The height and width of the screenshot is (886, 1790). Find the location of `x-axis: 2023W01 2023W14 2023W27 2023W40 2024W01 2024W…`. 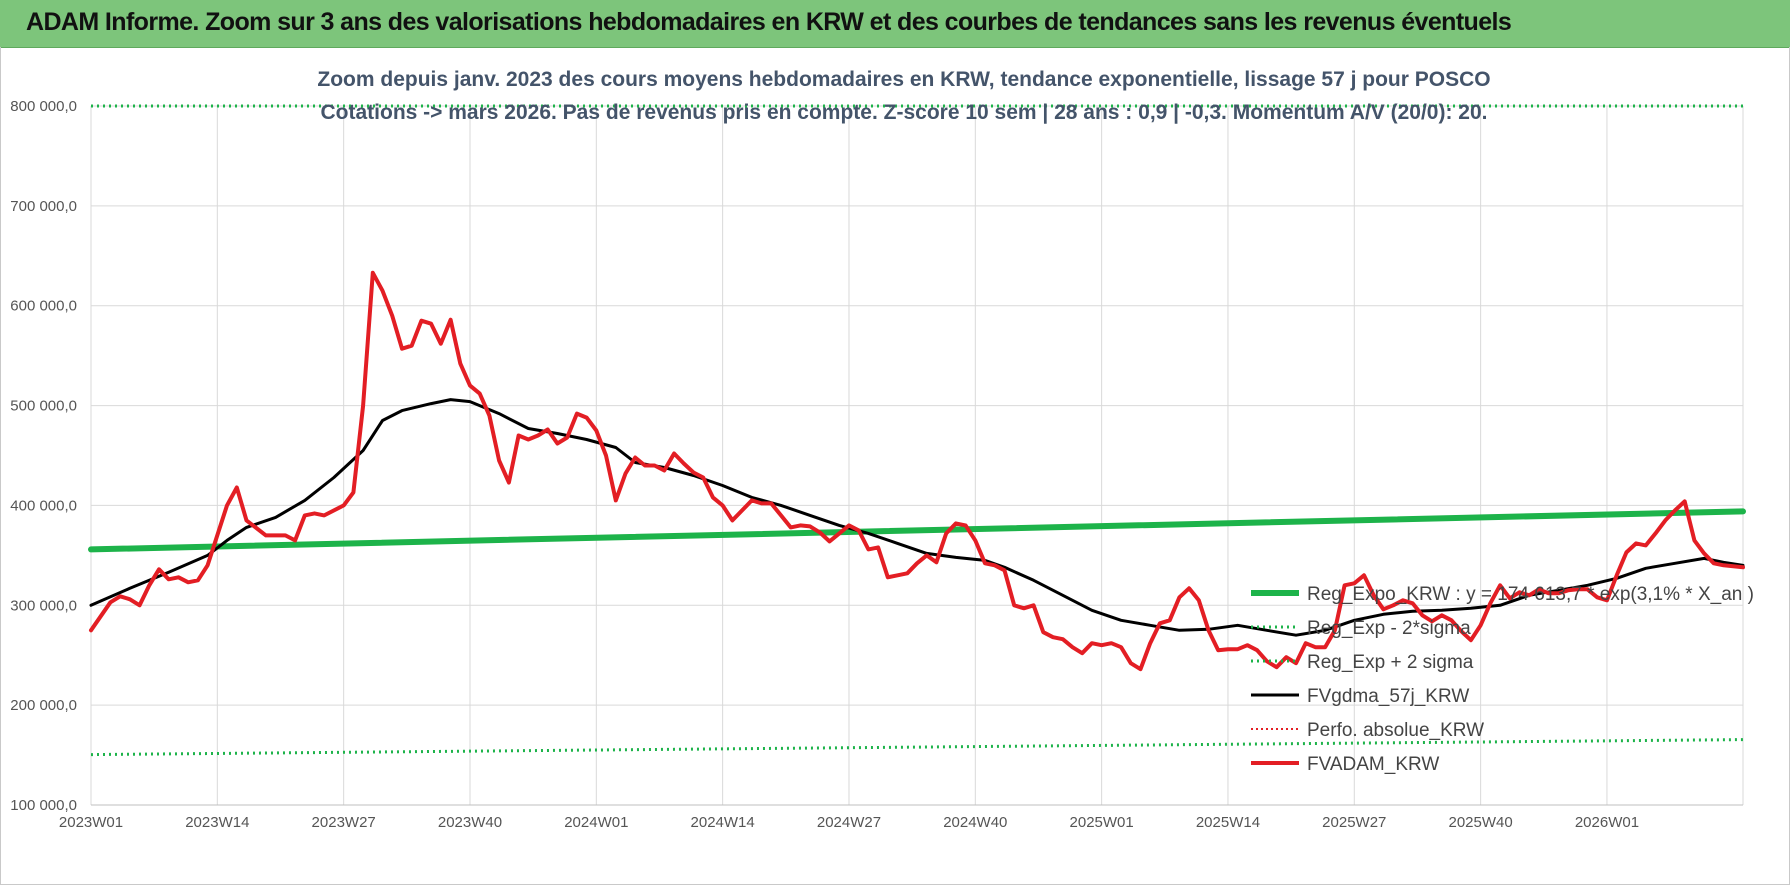

x-axis: 2023W01 2023W14 2023W27 2023W40 2024W01 2024W… is located at coordinates (849, 822).